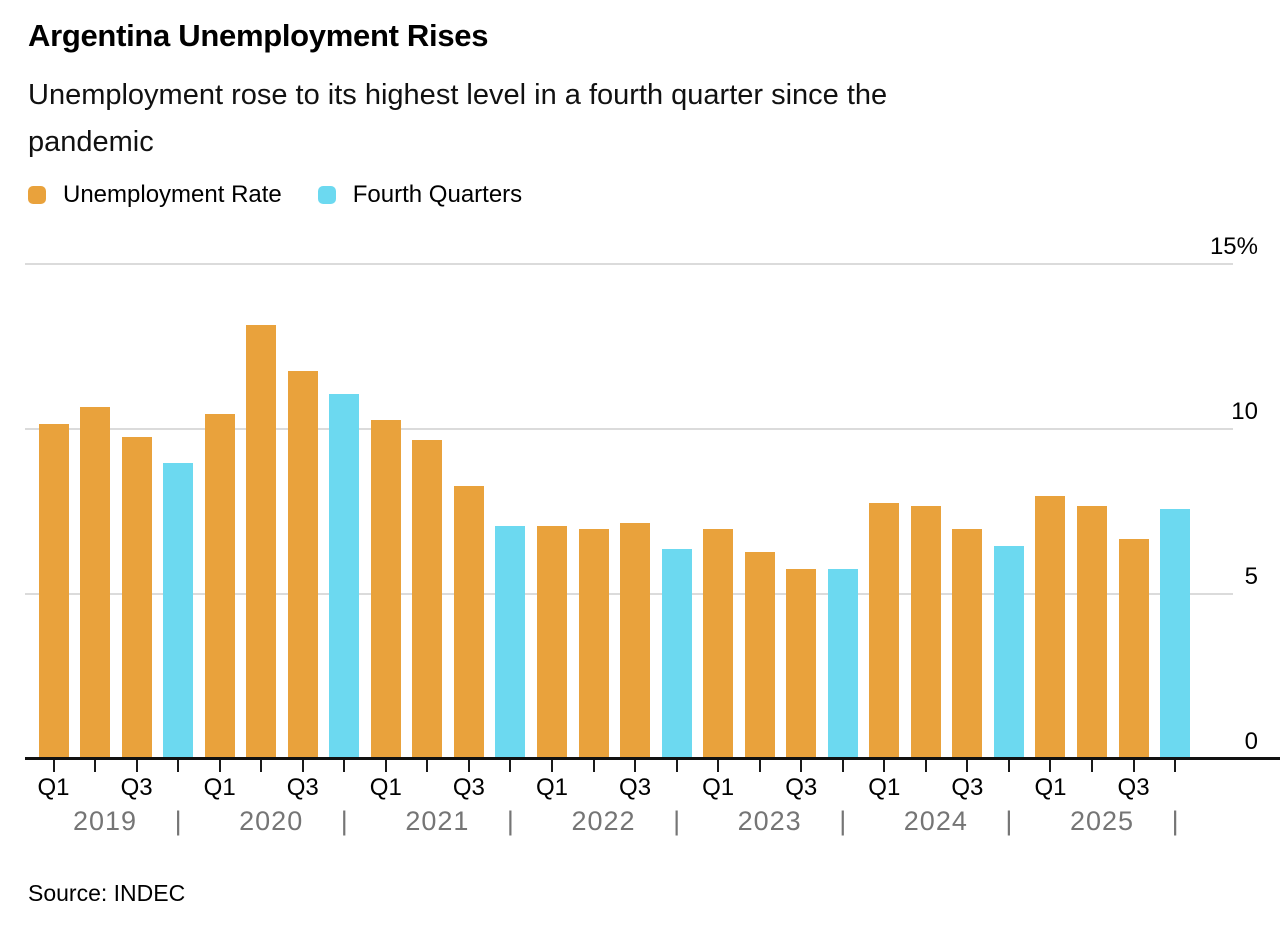  I want to click on quarter-label-2024-q3: Q3, so click(967, 787).